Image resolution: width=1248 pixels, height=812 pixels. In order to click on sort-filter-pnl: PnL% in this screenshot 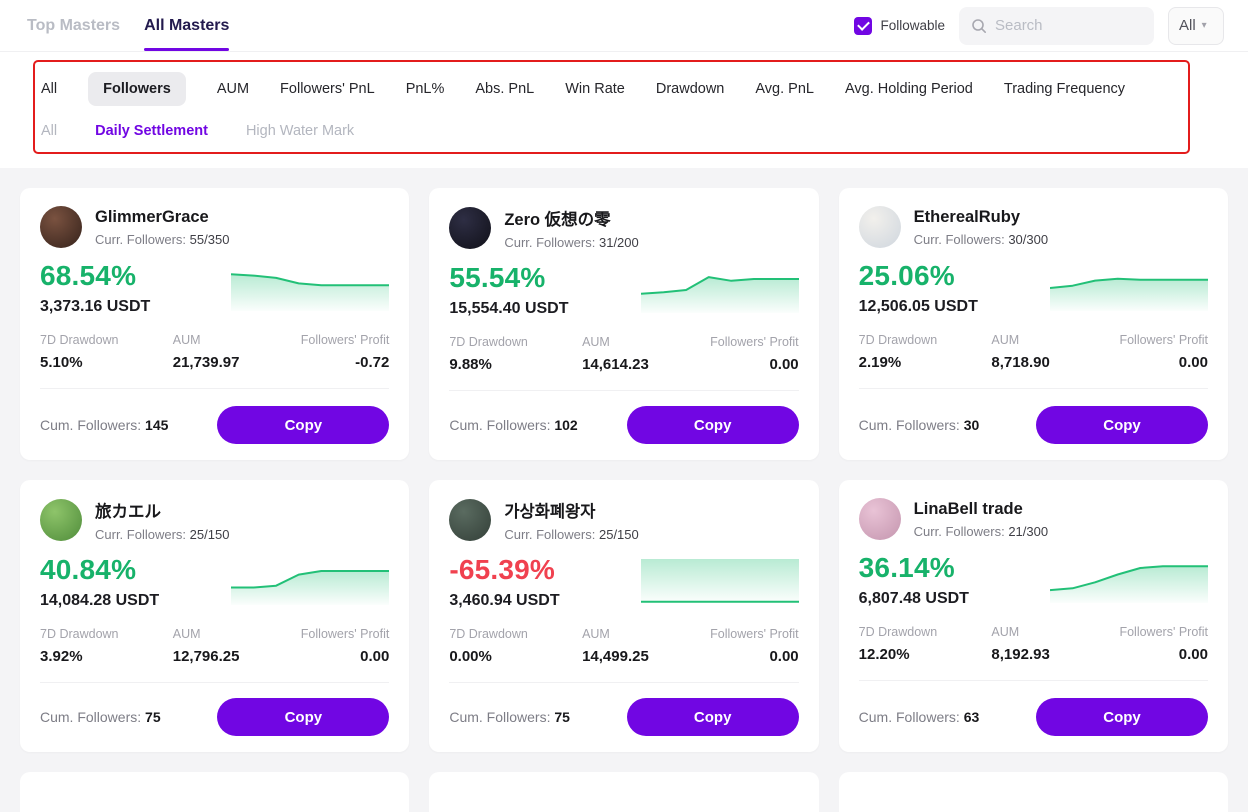, I will do `click(425, 89)`.